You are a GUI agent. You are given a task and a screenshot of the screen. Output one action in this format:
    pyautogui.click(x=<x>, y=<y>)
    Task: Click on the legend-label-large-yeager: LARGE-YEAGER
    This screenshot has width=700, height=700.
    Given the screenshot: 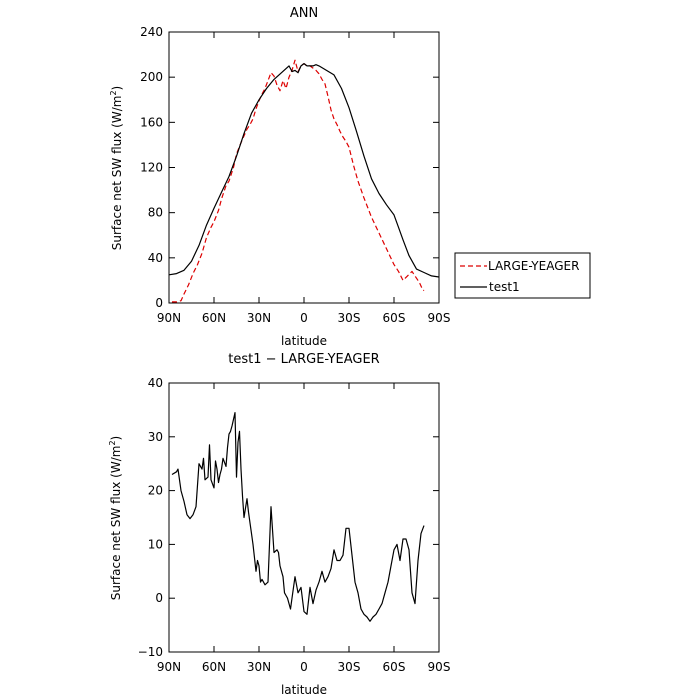 What is the action you would take?
    pyautogui.click(x=533, y=266)
    